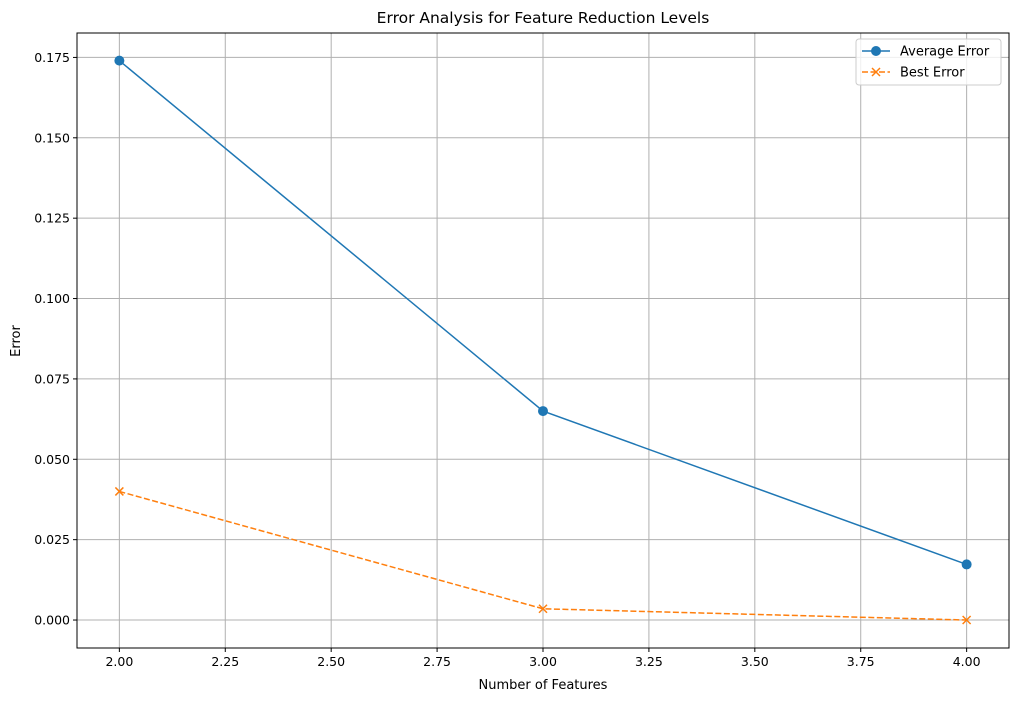  I want to click on y-tick-label: 0.175, so click(52, 57).